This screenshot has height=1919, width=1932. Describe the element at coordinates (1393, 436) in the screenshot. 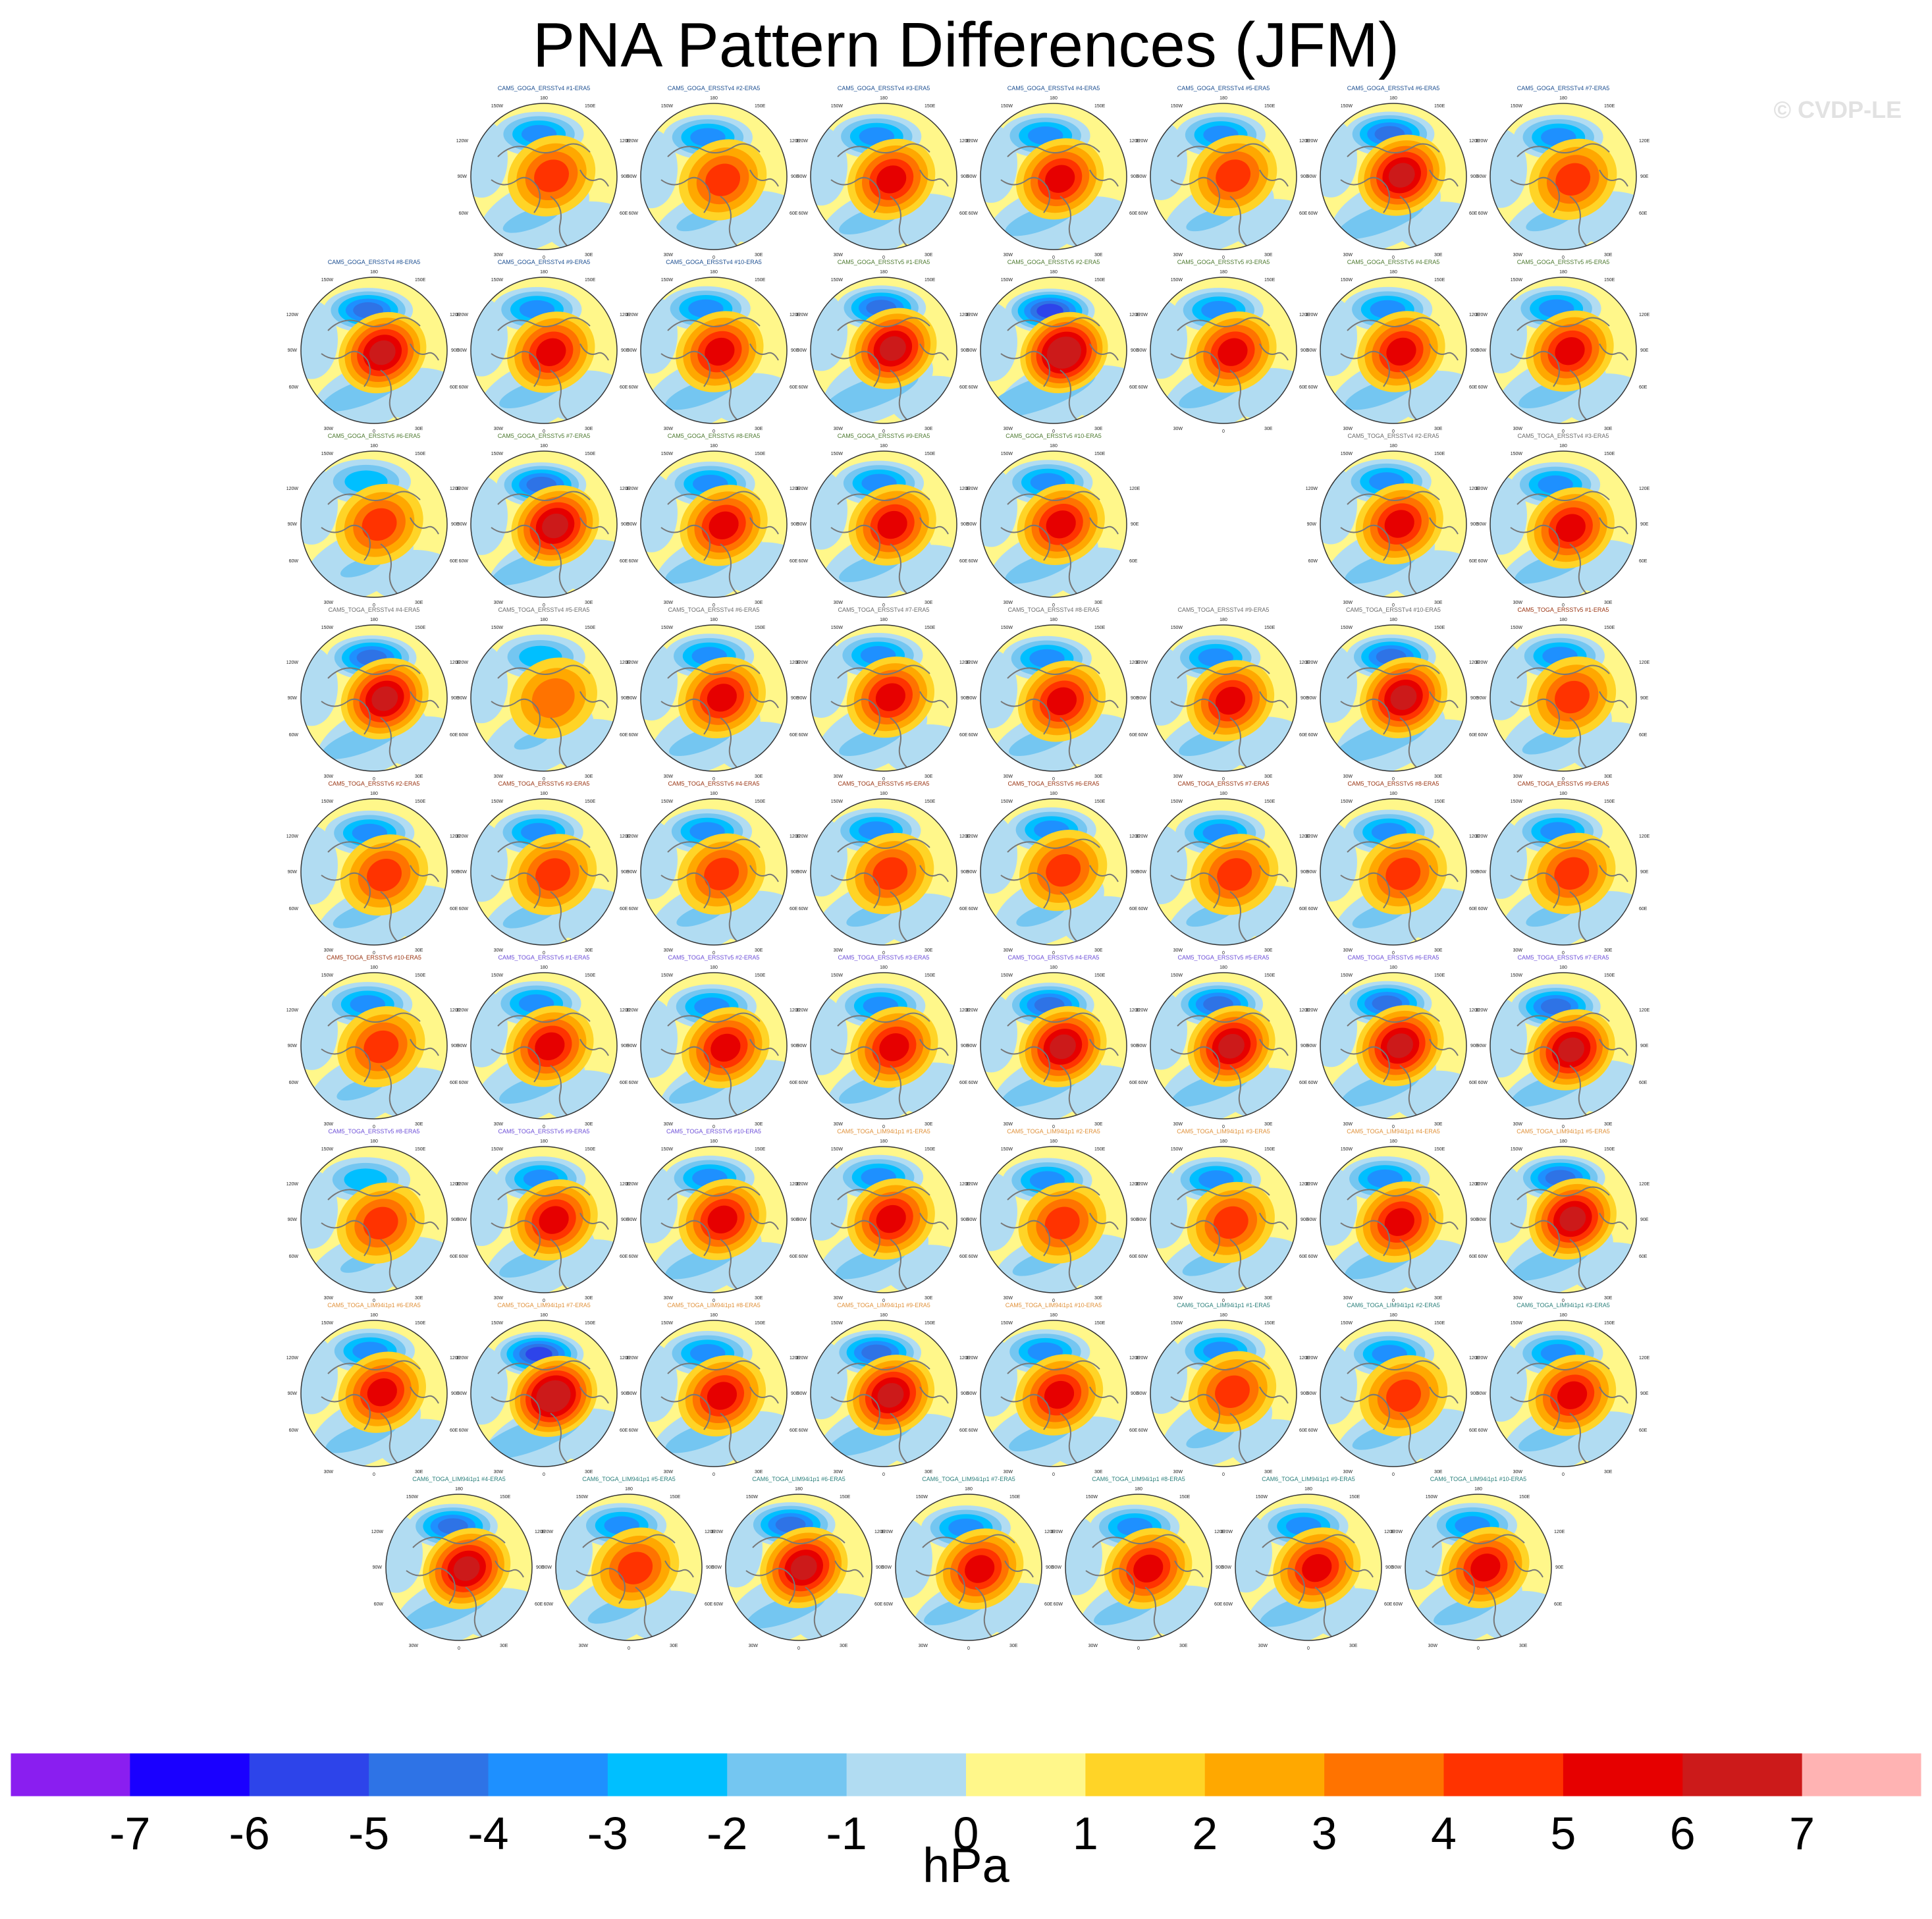

I see `panel-label: CAM5_TOGA_ERSSTv4 #2-ERA5` at that location.